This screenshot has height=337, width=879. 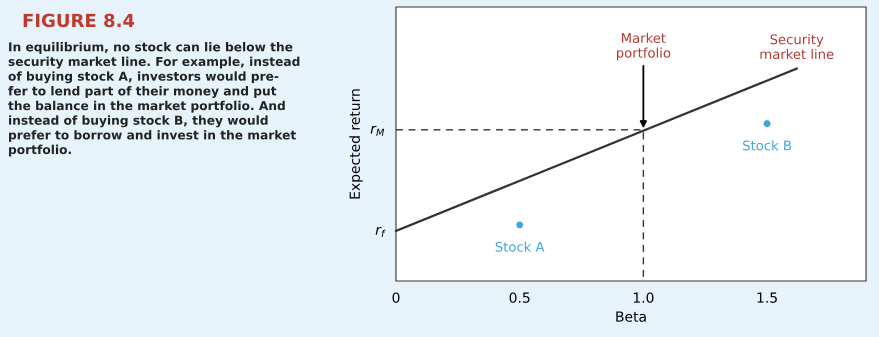 I want to click on annotation: Market portfolio, so click(x=643, y=46).